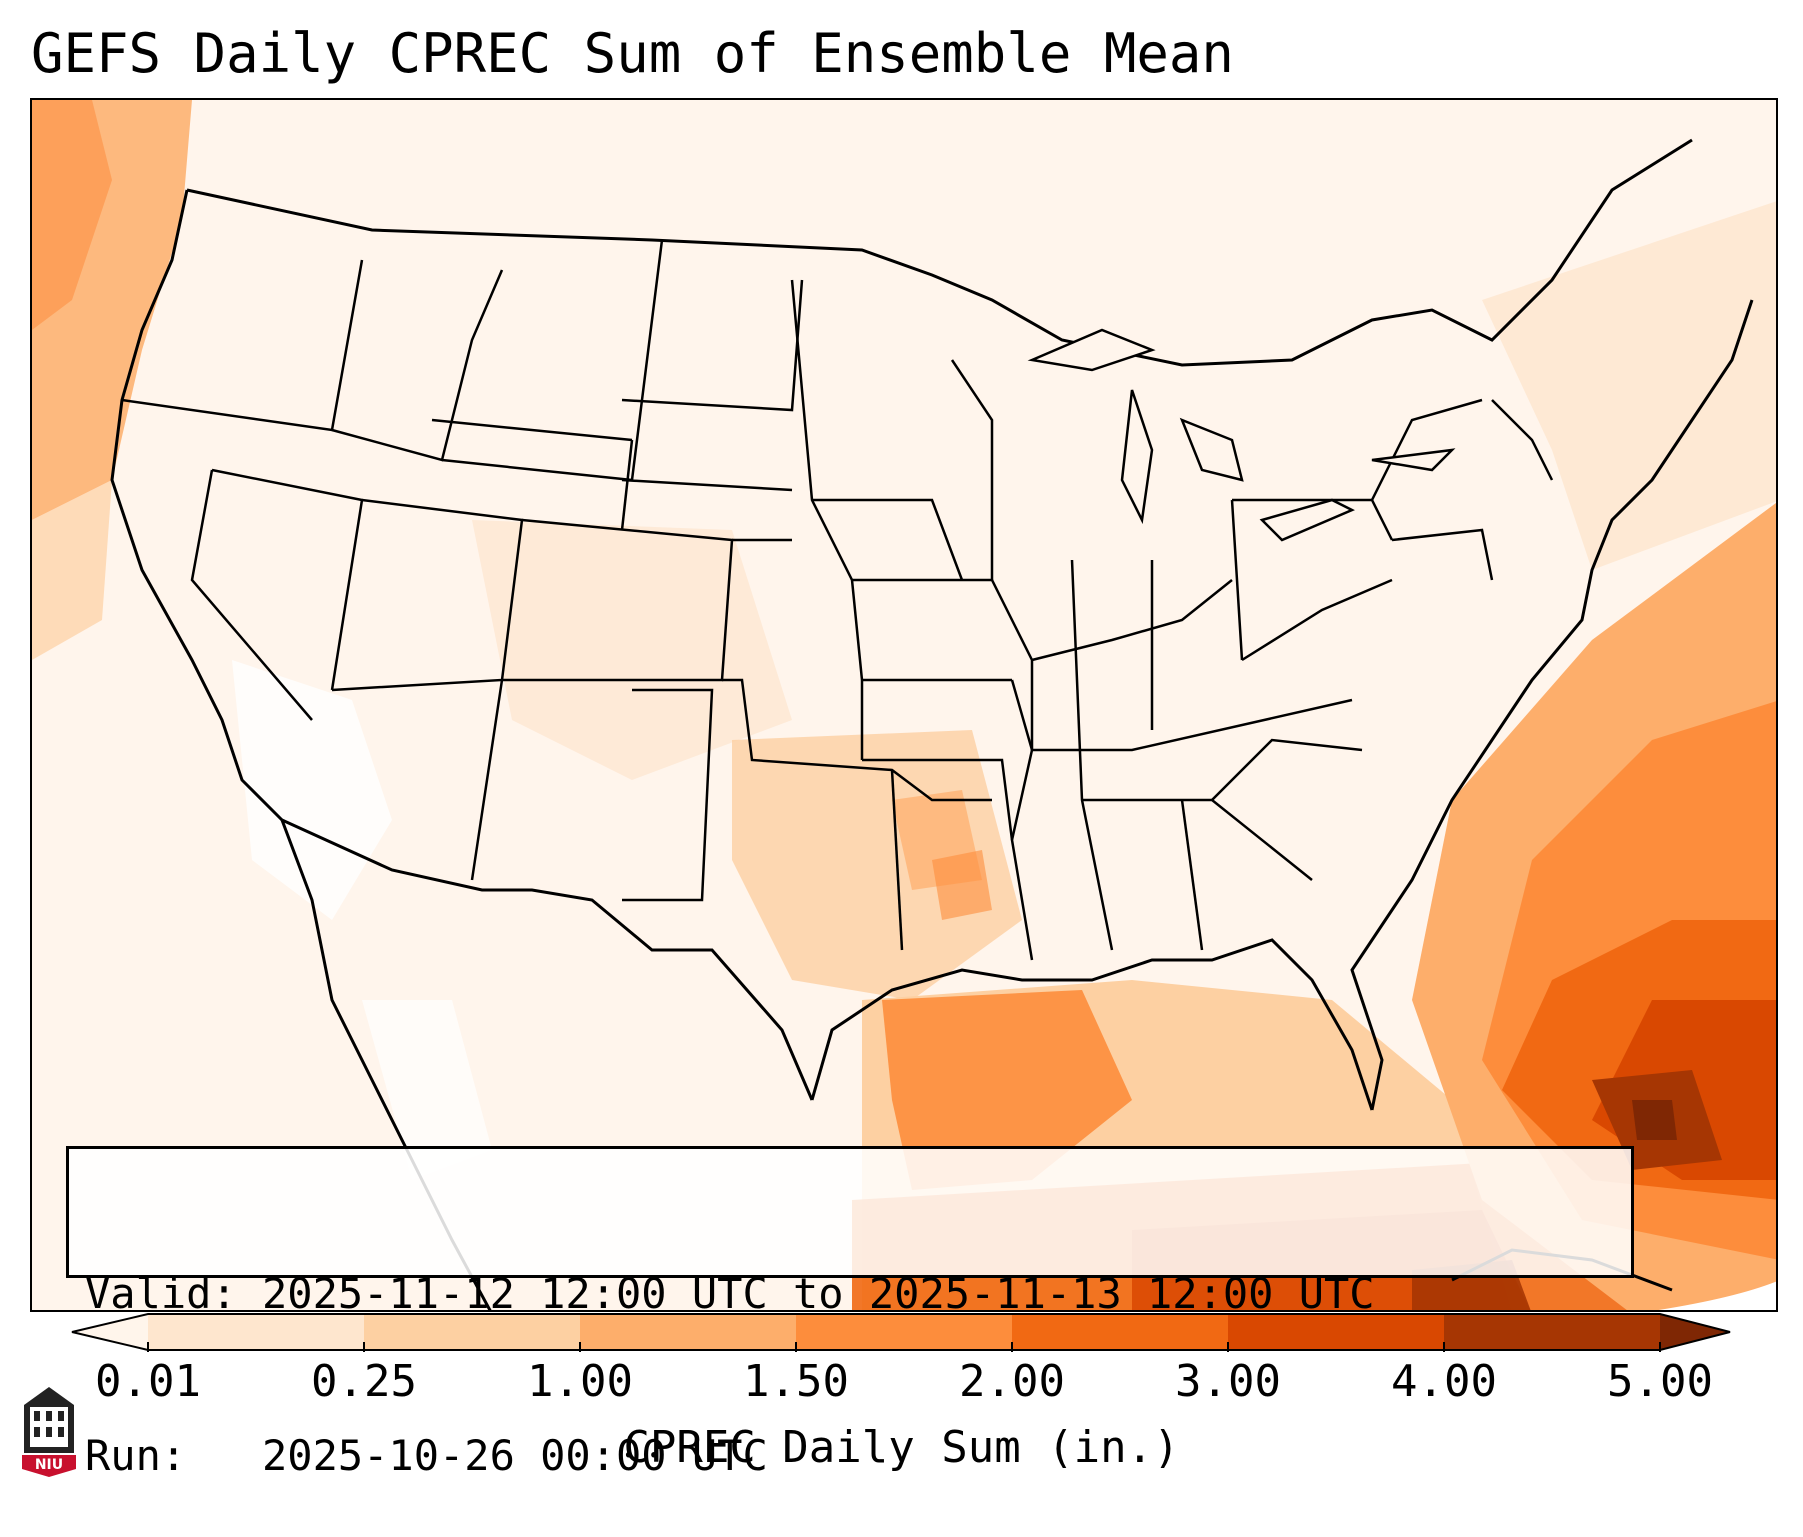 This screenshot has height=1537, width=1803. I want to click on gulf-coast, so click(1092, 1024).